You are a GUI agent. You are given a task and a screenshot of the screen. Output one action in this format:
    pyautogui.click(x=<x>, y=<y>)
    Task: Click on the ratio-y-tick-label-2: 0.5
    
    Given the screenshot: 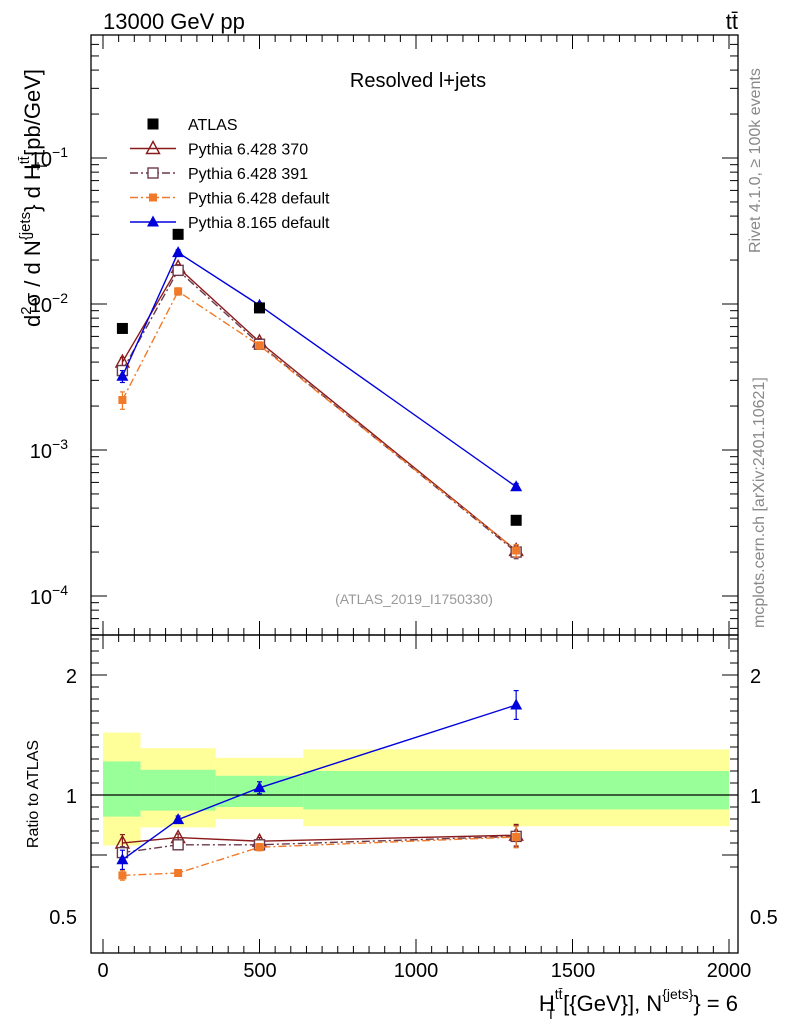 What is the action you would take?
    pyautogui.click(x=63, y=918)
    